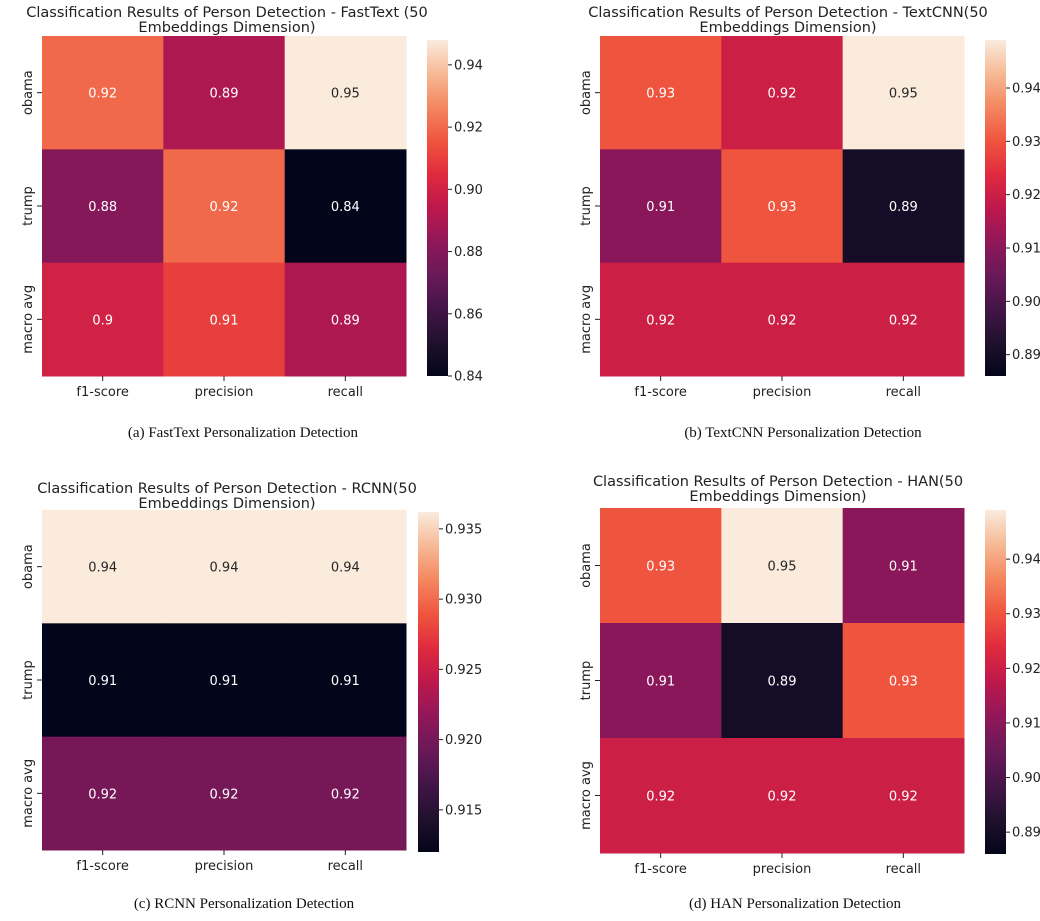 The width and height of the screenshot is (1040, 921). I want to click on colorbar-tick-label: 0.84, so click(468, 377).